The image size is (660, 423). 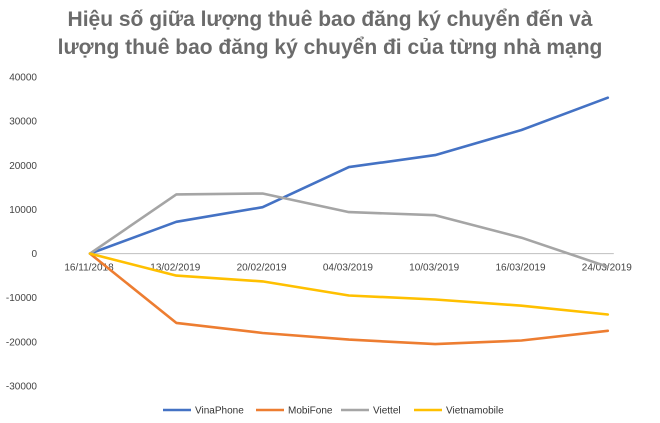 What do you see at coordinates (22, 342) in the screenshot?
I see `y-tick-label: -20000` at bounding box center [22, 342].